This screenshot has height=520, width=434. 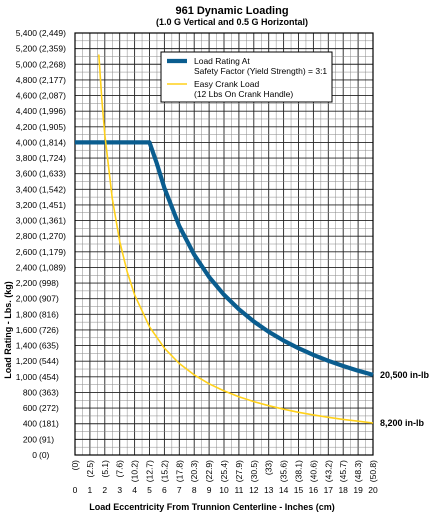 I want to click on y-tick-label: 3,600, so click(x=27, y=174).